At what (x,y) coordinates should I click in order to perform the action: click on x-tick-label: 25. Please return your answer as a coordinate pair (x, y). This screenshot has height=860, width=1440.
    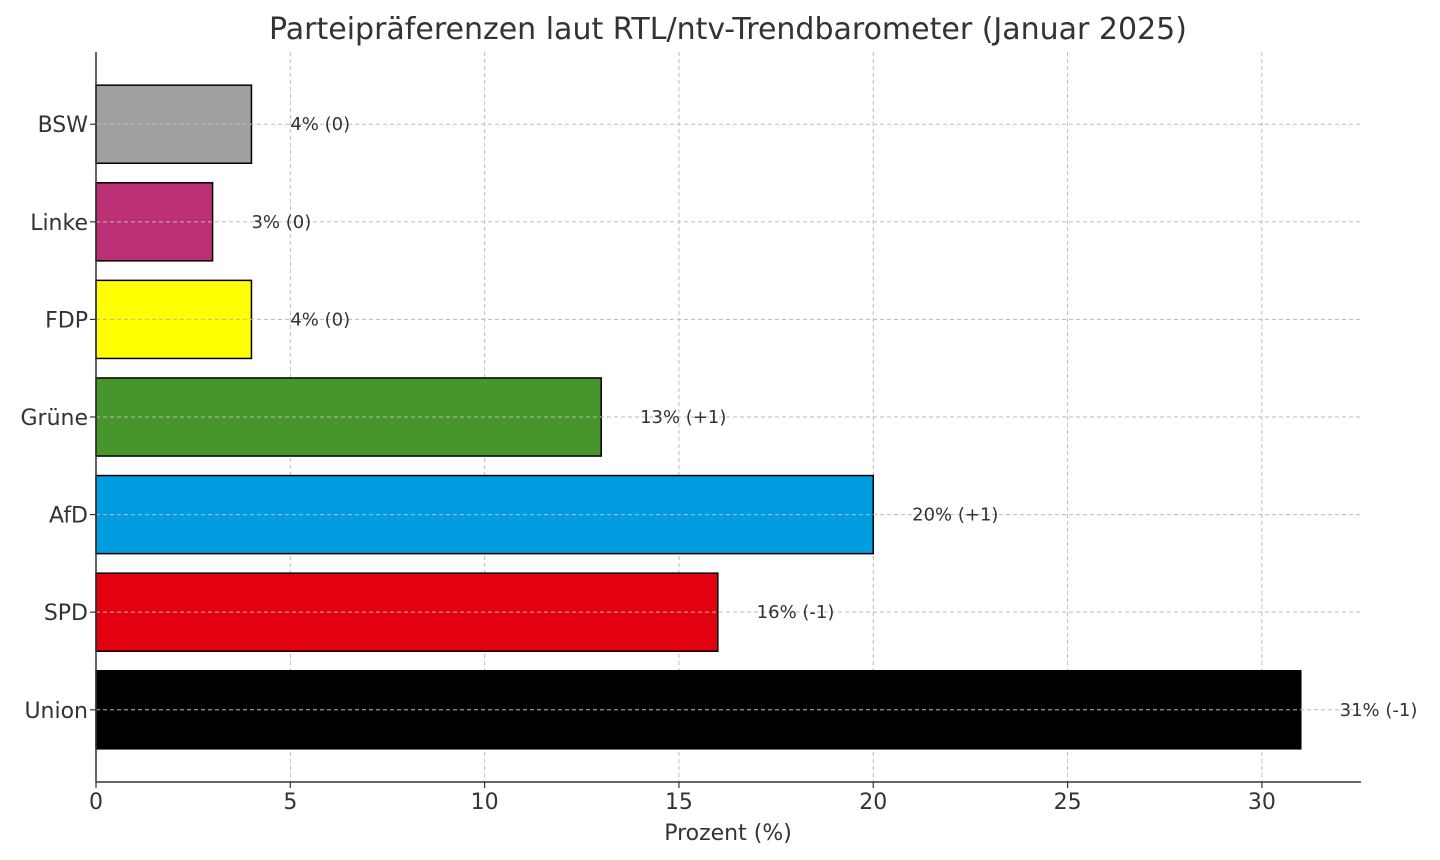
    Looking at the image, I should click on (1068, 802).